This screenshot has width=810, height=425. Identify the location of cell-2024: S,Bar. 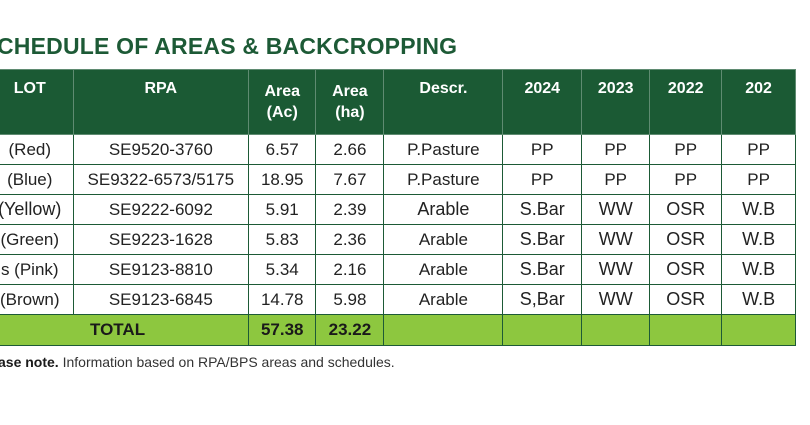
(542, 299).